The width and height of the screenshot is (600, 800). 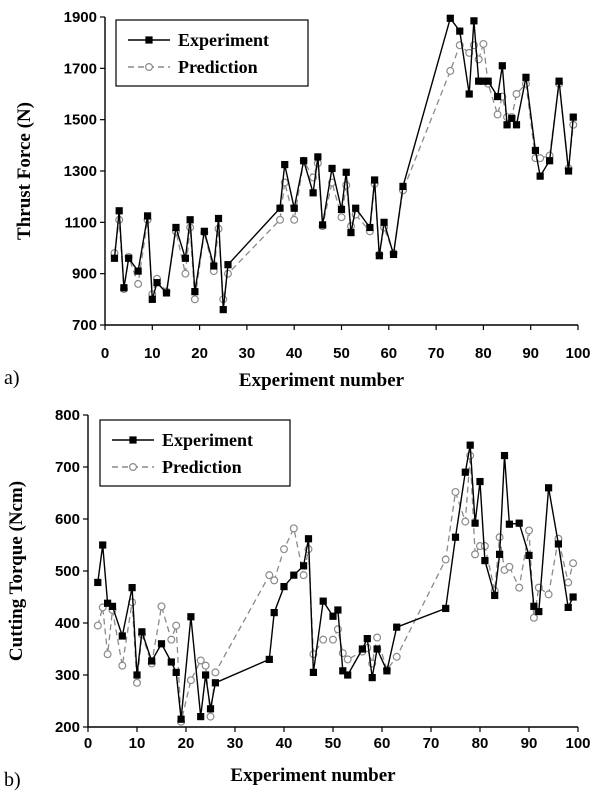 I want to click on panel-a-label: a), so click(x=12, y=378).